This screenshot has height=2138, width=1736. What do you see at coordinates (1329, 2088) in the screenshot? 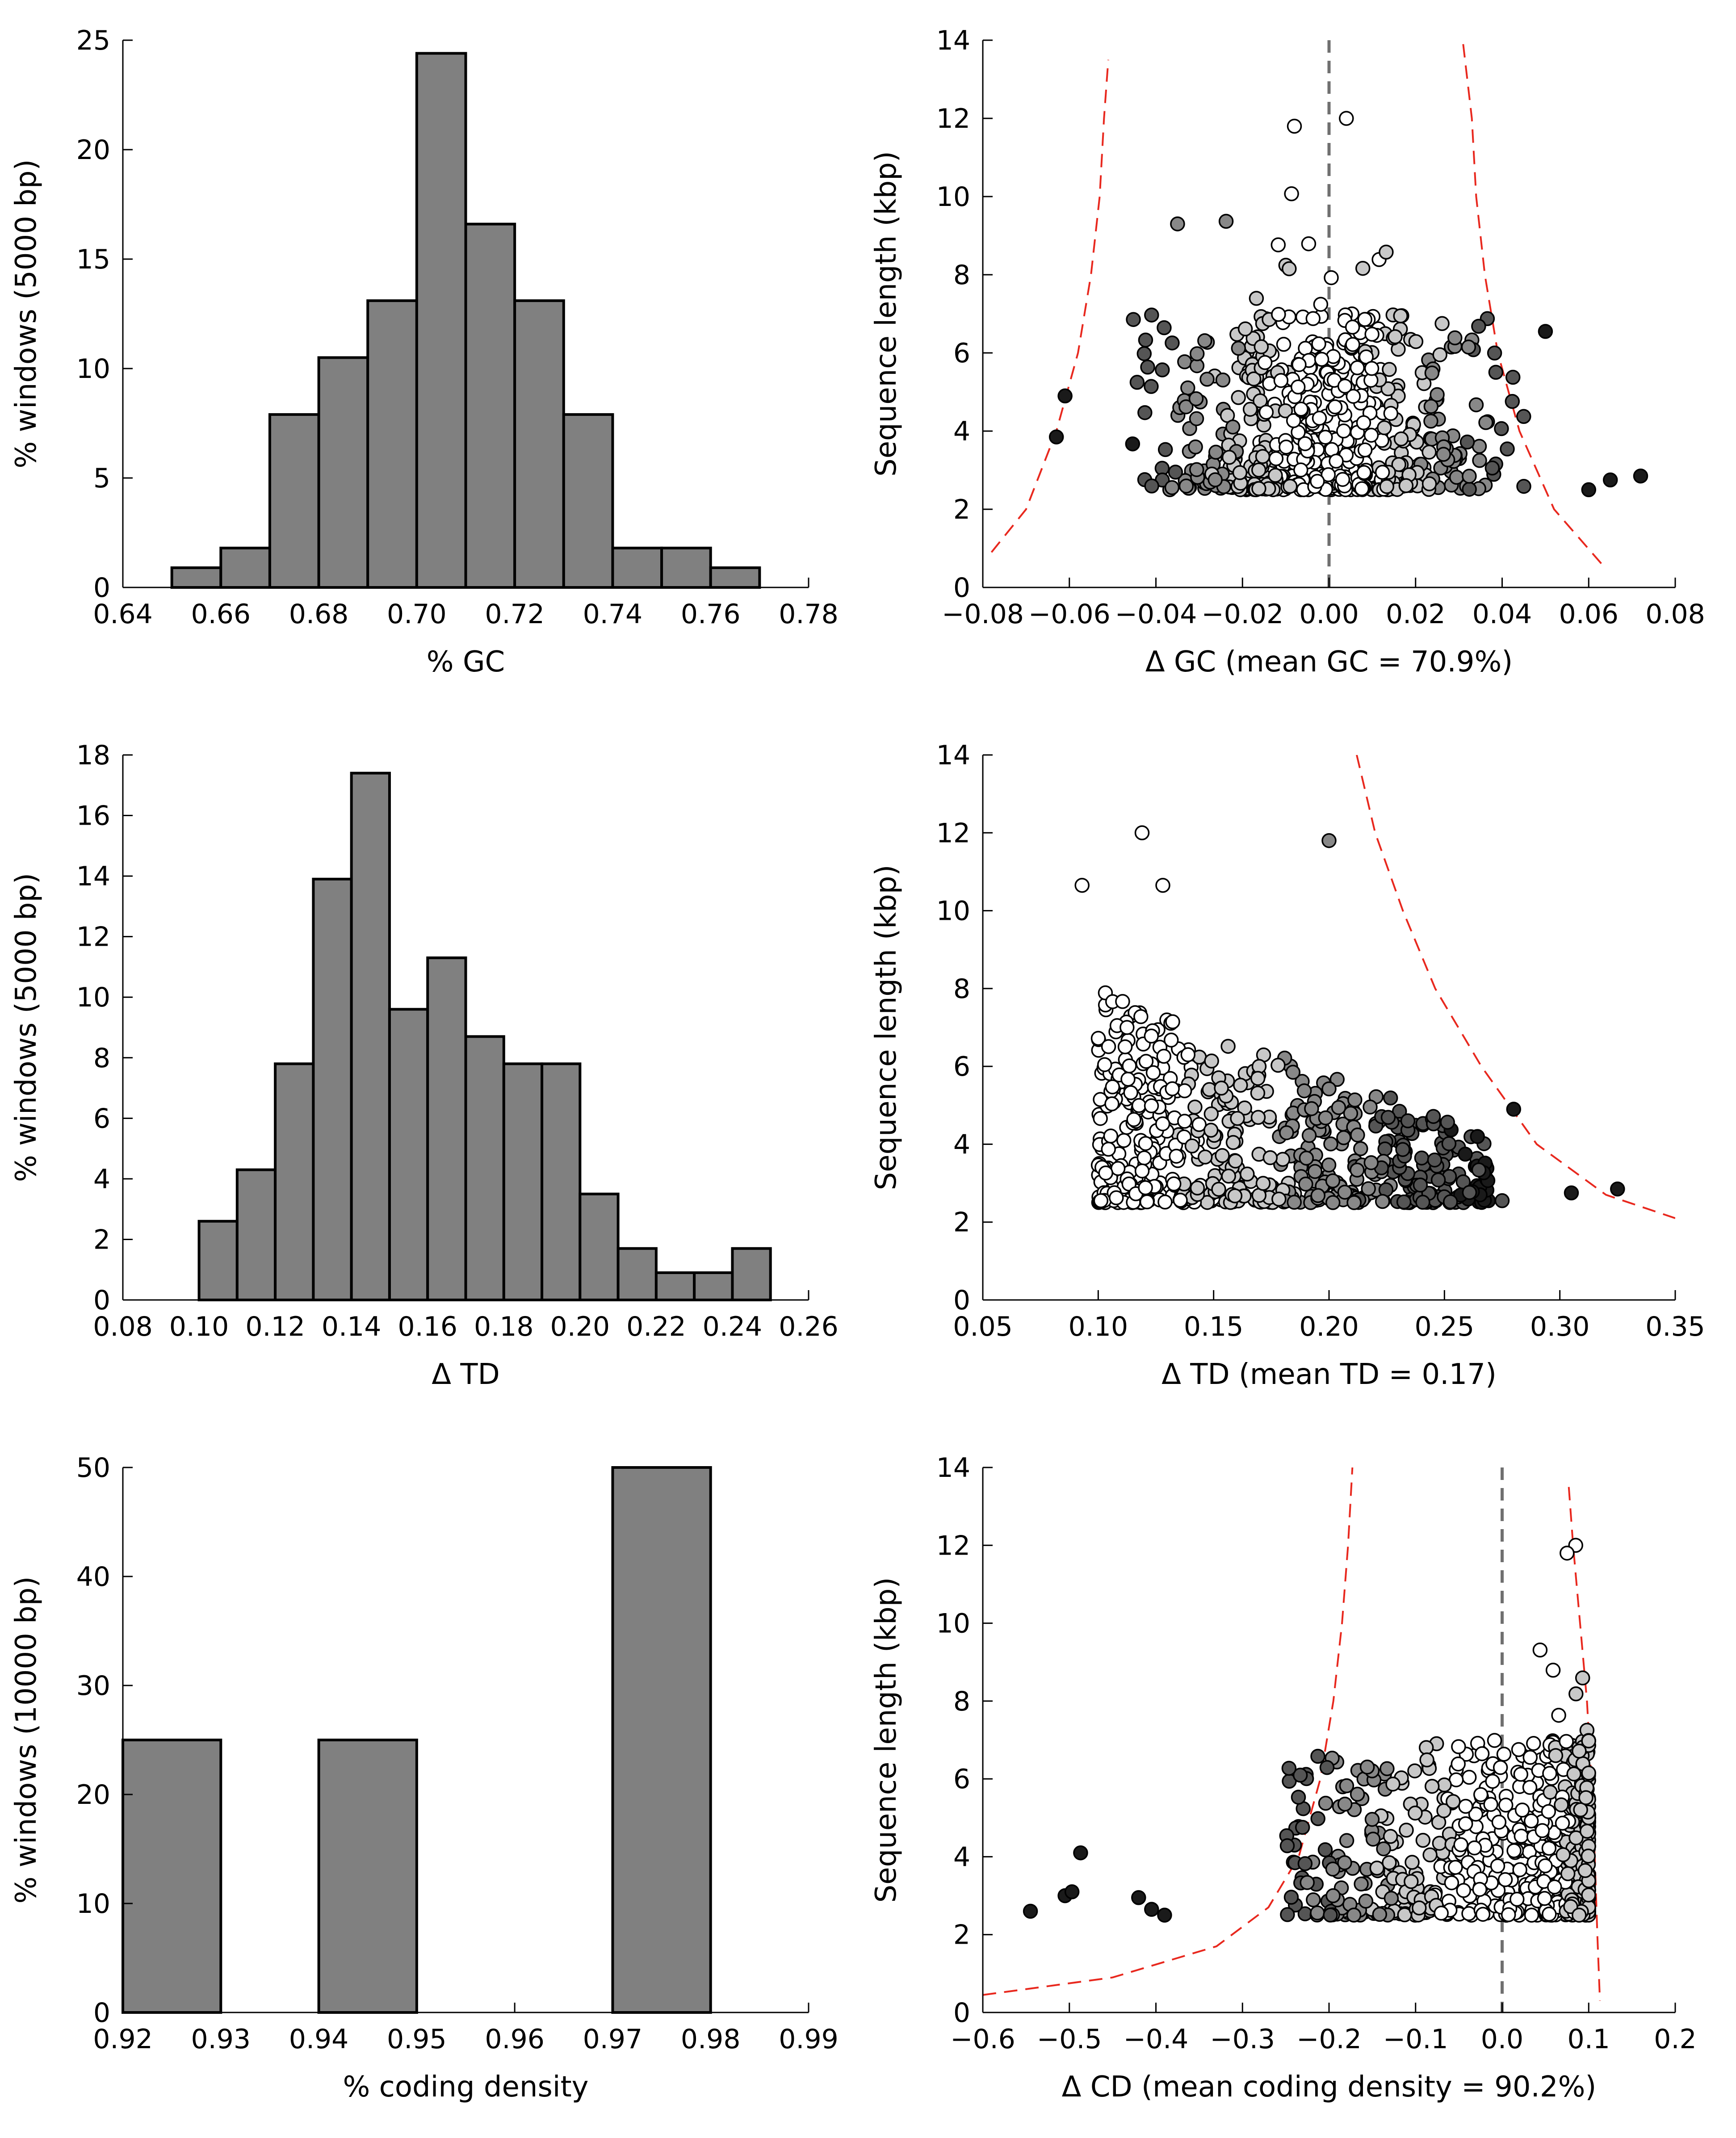
I see `x-axis-label: Δ CD (mean coding density = 90.2%)` at bounding box center [1329, 2088].